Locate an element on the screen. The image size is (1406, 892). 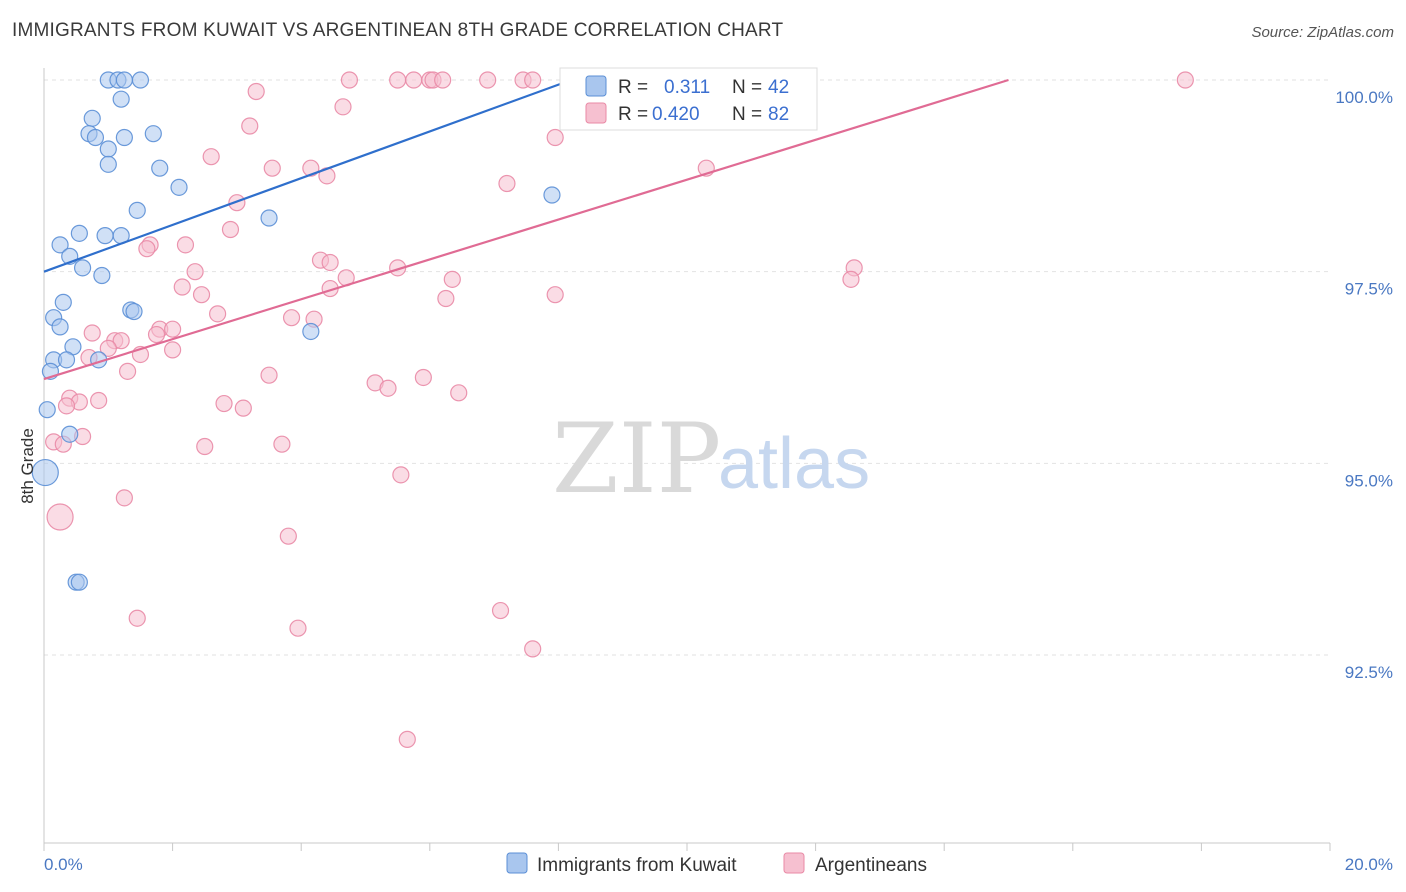
legend-swatch-kuwait is located at coordinates (596, 86).